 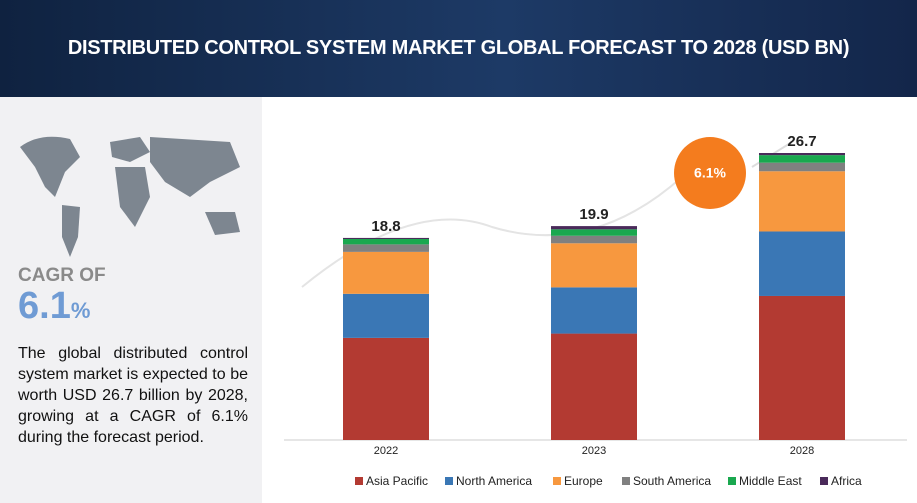 What do you see at coordinates (583, 481) in the screenshot?
I see `legend-label: Europe` at bounding box center [583, 481].